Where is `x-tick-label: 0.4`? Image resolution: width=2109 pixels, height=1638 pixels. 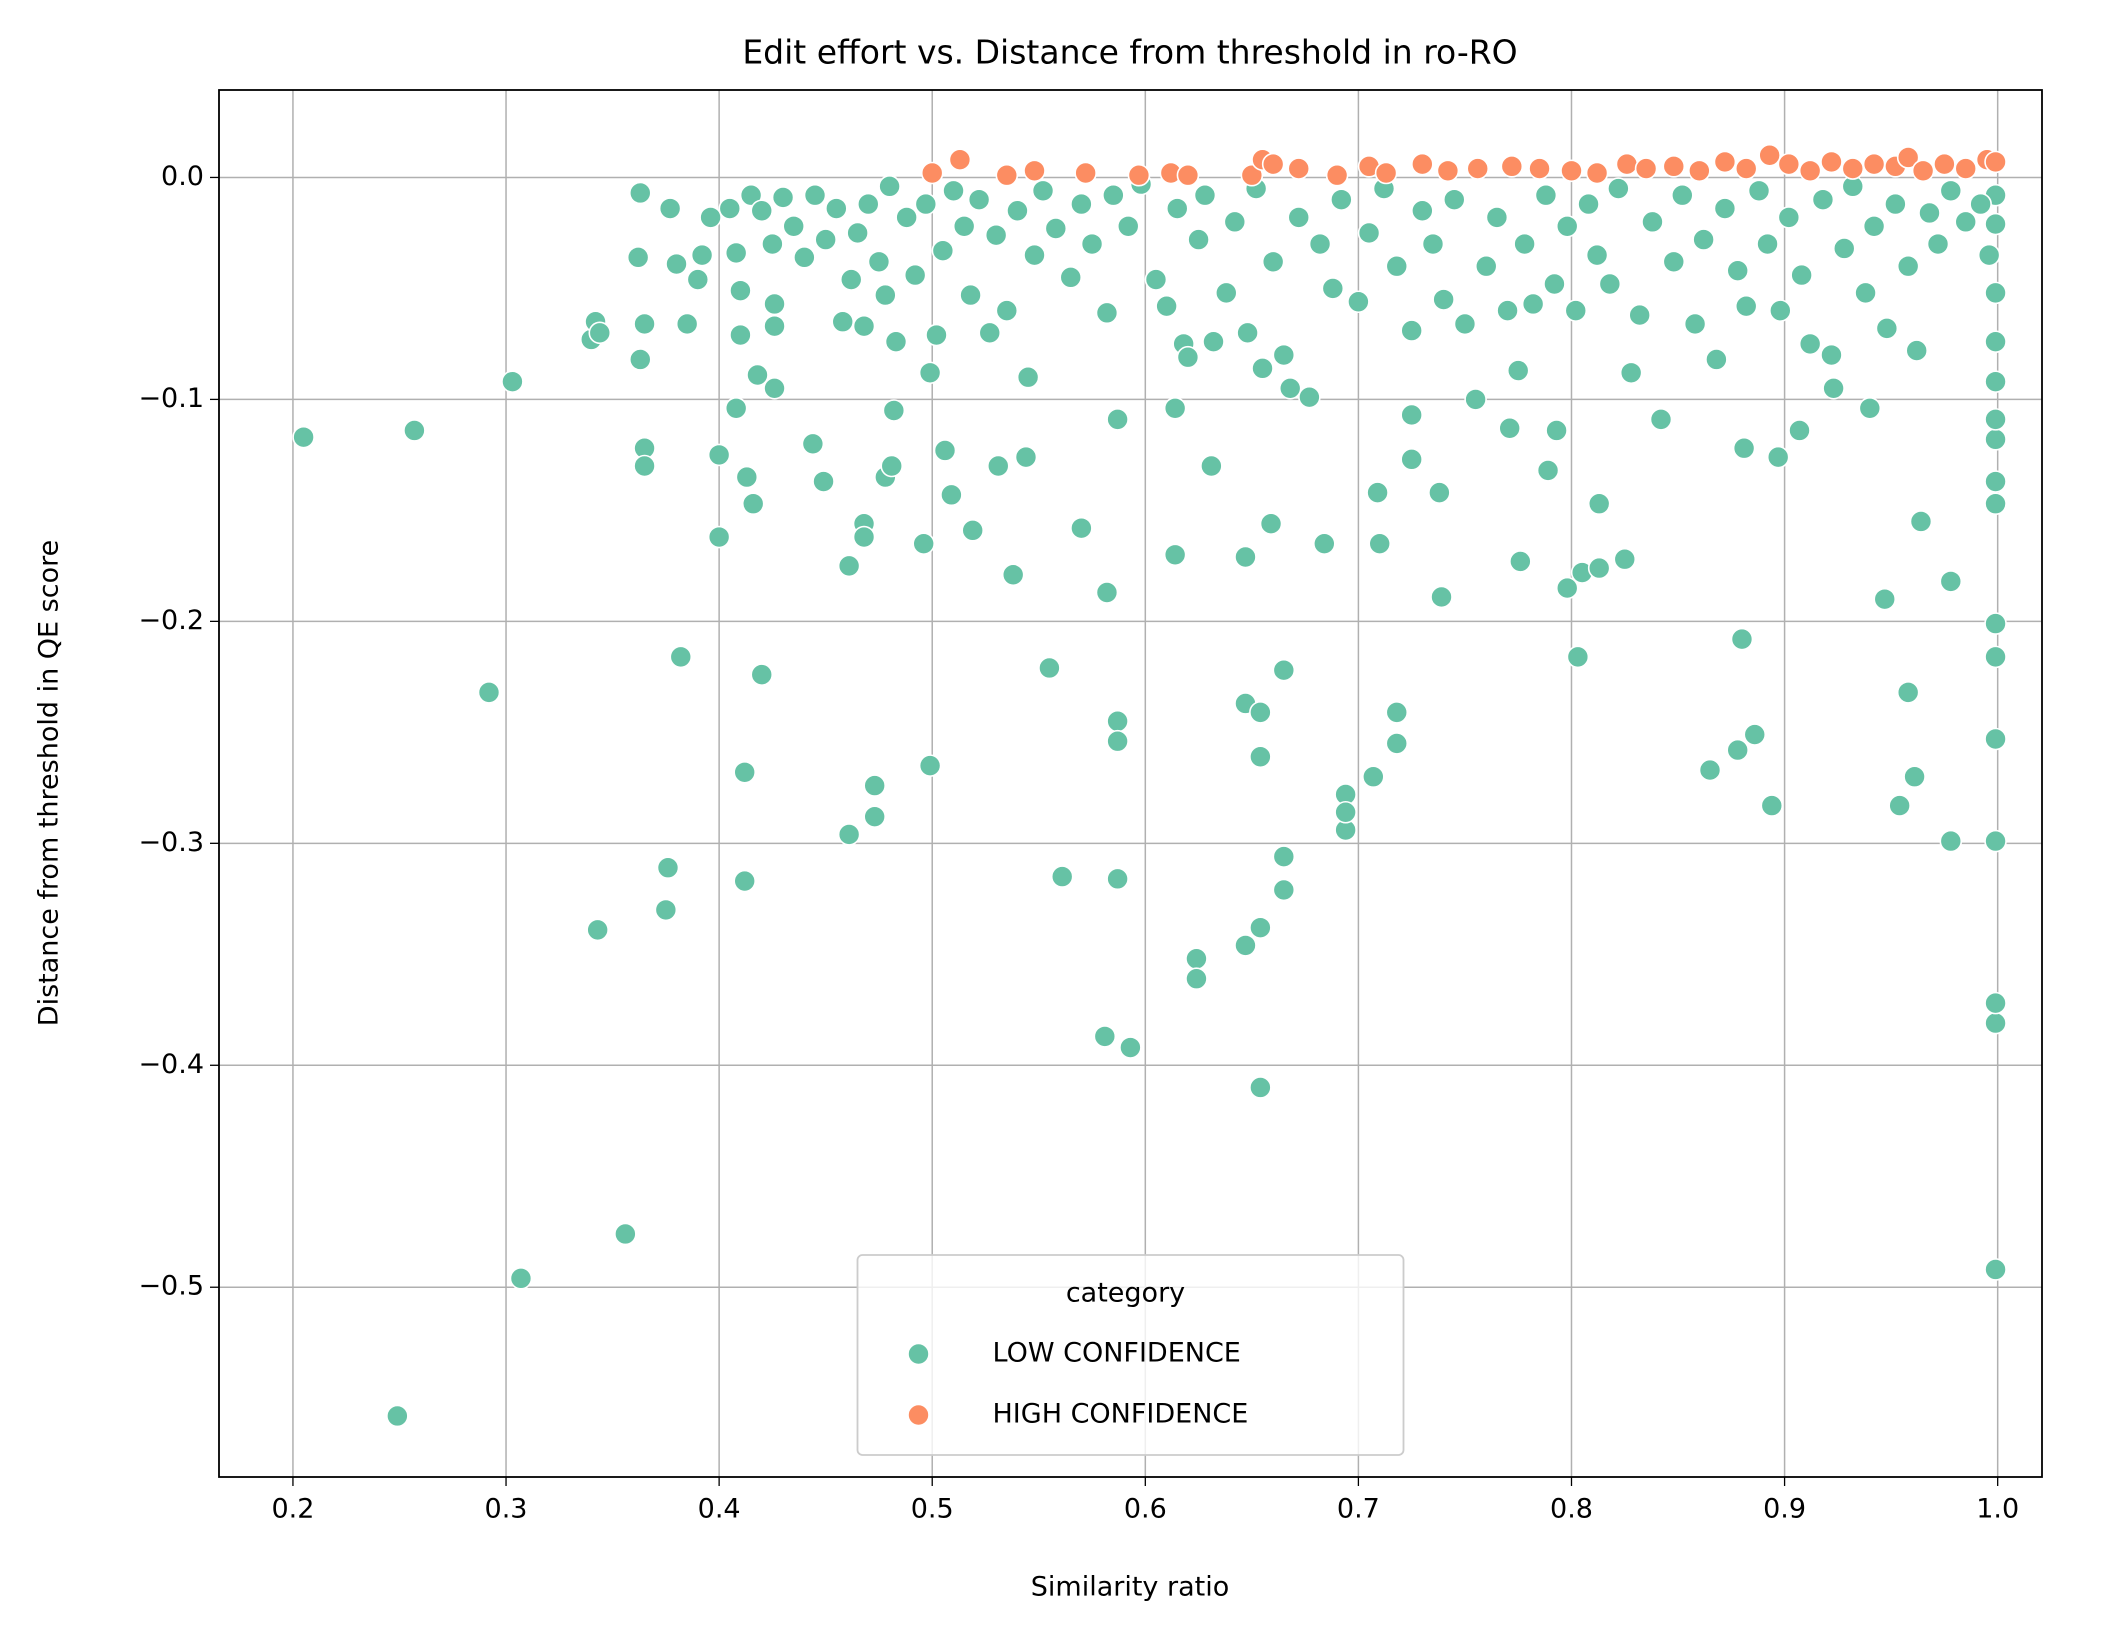
x-tick-label: 0.4 is located at coordinates (719, 1509).